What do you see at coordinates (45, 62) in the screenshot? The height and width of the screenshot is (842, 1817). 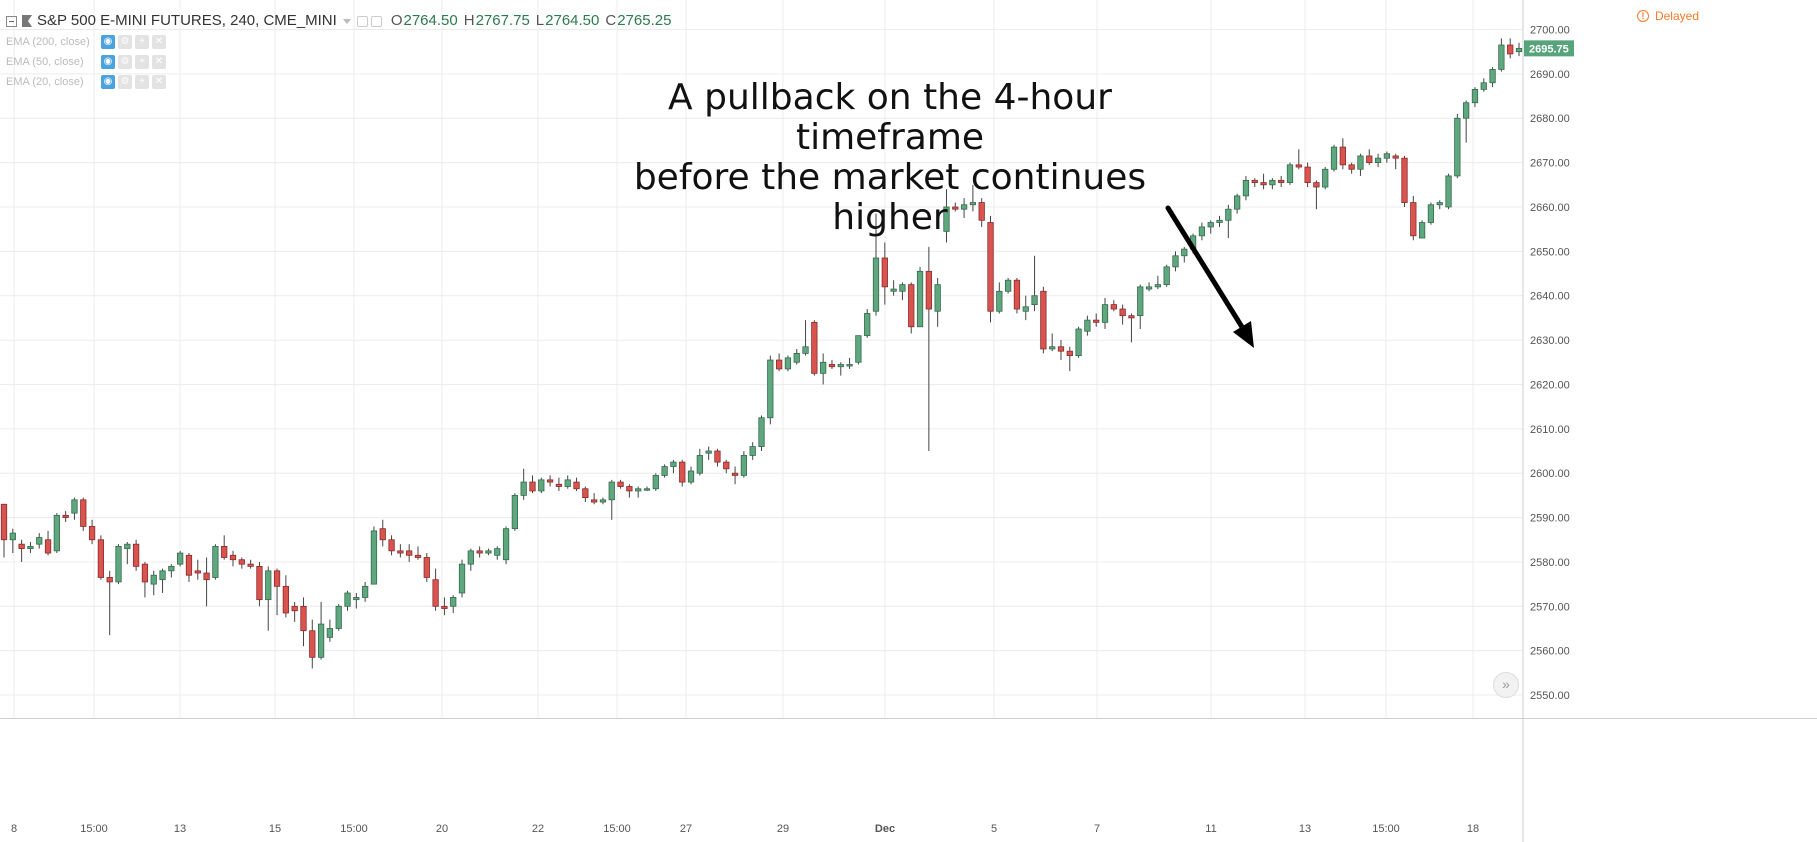 I see `indicator-label: EMA (50, close)` at bounding box center [45, 62].